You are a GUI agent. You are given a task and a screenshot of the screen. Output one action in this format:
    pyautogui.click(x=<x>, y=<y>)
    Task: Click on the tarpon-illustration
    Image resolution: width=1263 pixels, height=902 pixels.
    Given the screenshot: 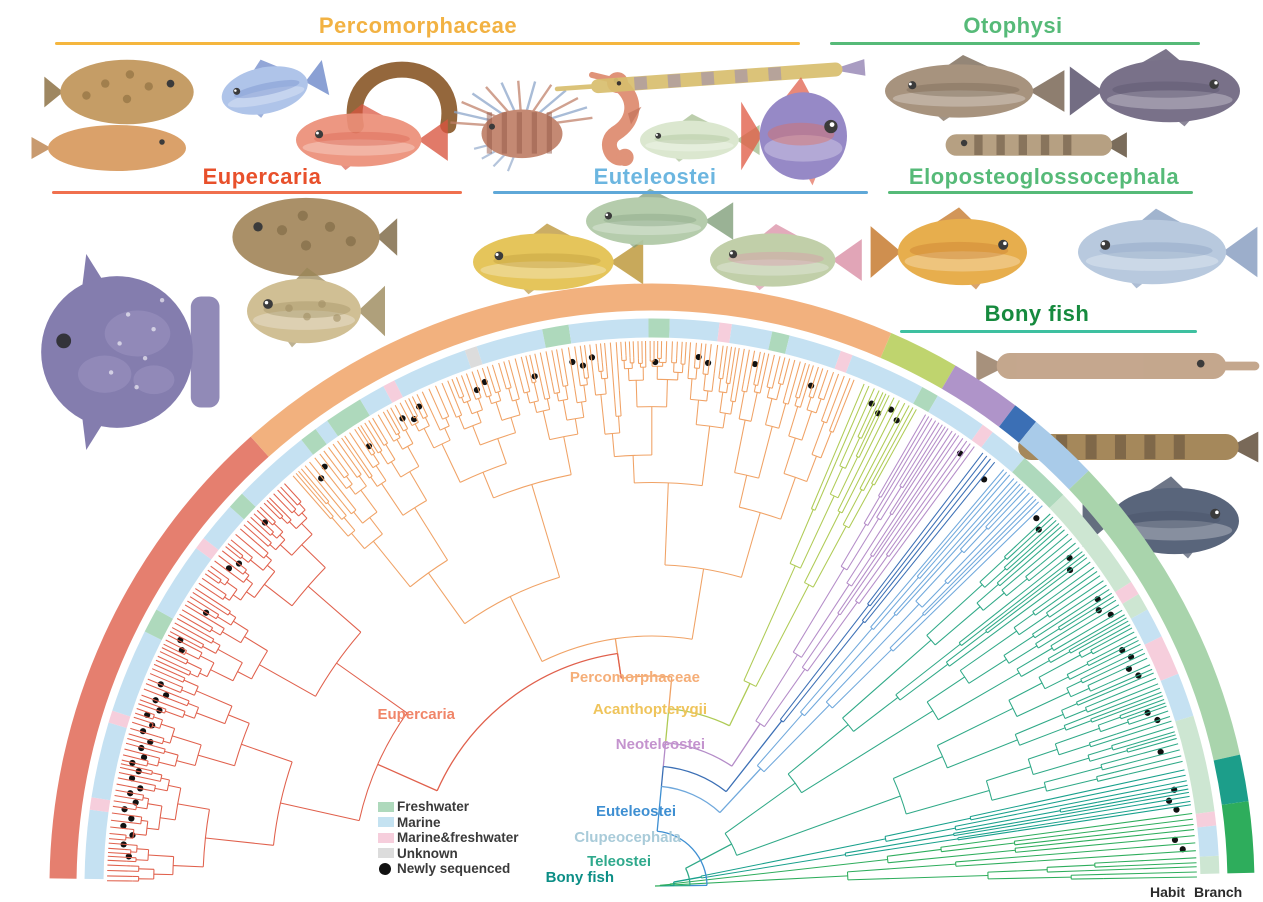 What is the action you would take?
    pyautogui.click(x=1168, y=248)
    